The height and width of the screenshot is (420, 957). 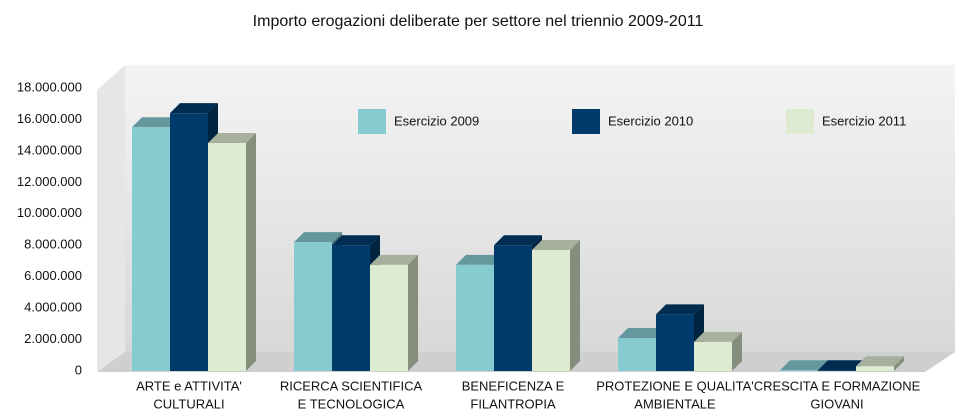 I want to click on x-tick-label: BENEFICENZA E, so click(x=513, y=385).